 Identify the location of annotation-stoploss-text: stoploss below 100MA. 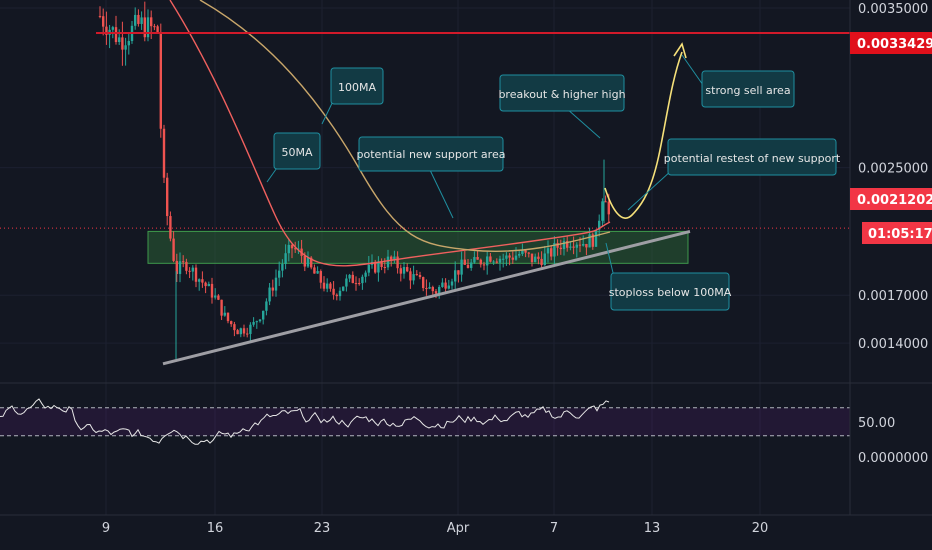
(670, 292).